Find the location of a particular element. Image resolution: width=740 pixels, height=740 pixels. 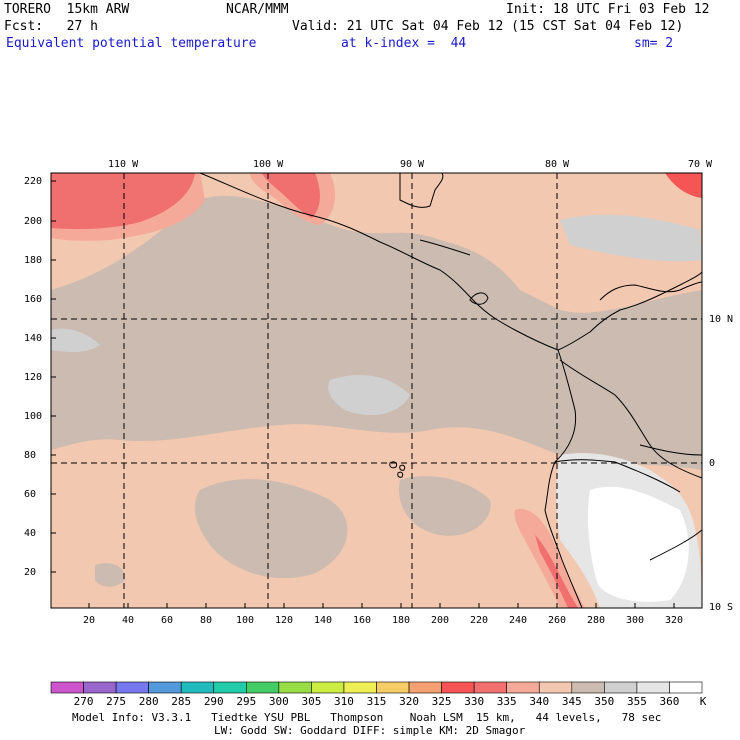

colorbar-label-285: 285 is located at coordinates (181, 701).